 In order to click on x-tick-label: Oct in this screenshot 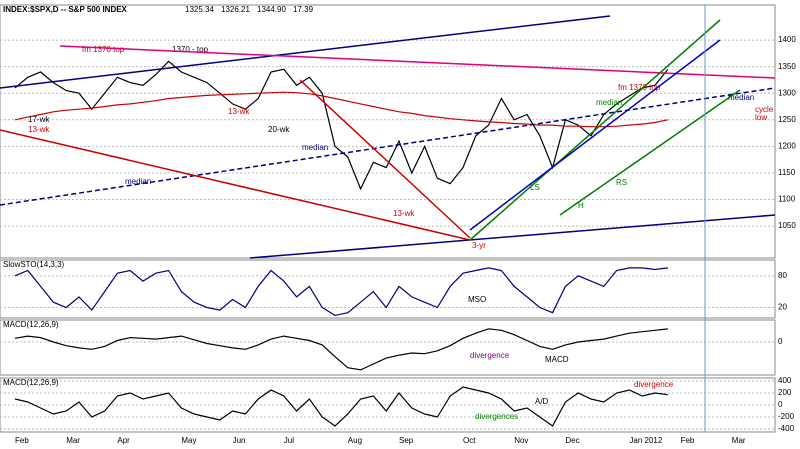, I will do `click(469, 440)`.